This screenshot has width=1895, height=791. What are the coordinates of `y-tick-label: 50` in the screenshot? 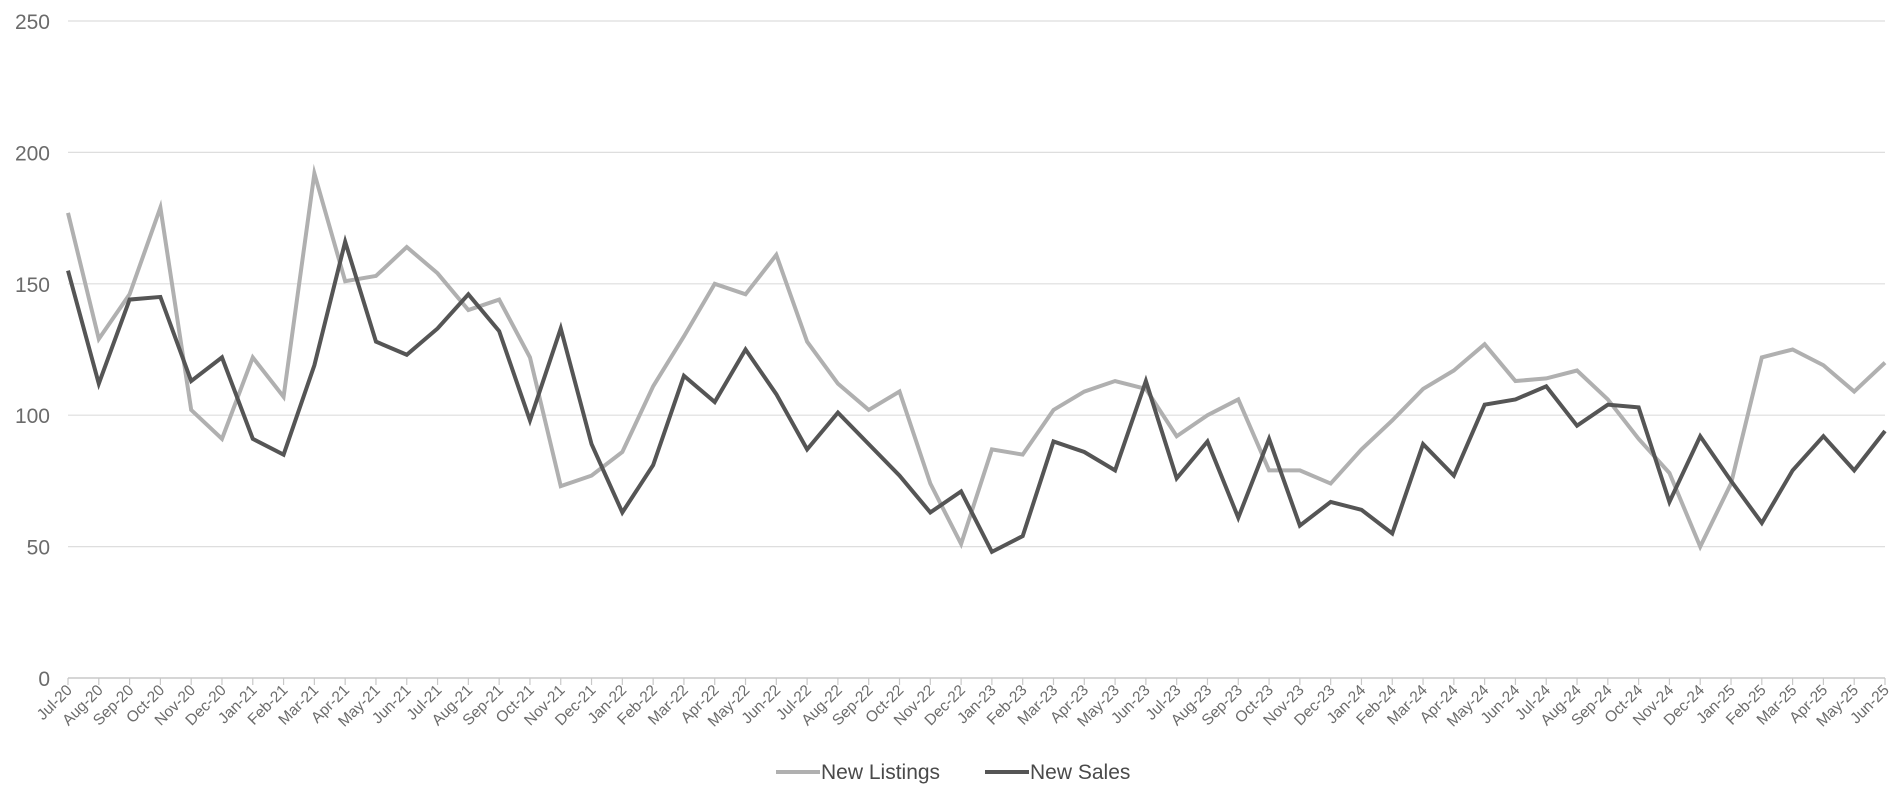 It's located at (38, 548).